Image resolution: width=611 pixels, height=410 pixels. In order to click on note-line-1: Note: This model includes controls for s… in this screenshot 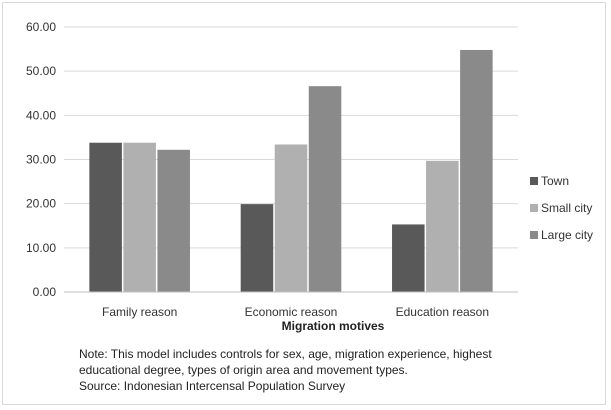, I will do `click(285, 354)`.